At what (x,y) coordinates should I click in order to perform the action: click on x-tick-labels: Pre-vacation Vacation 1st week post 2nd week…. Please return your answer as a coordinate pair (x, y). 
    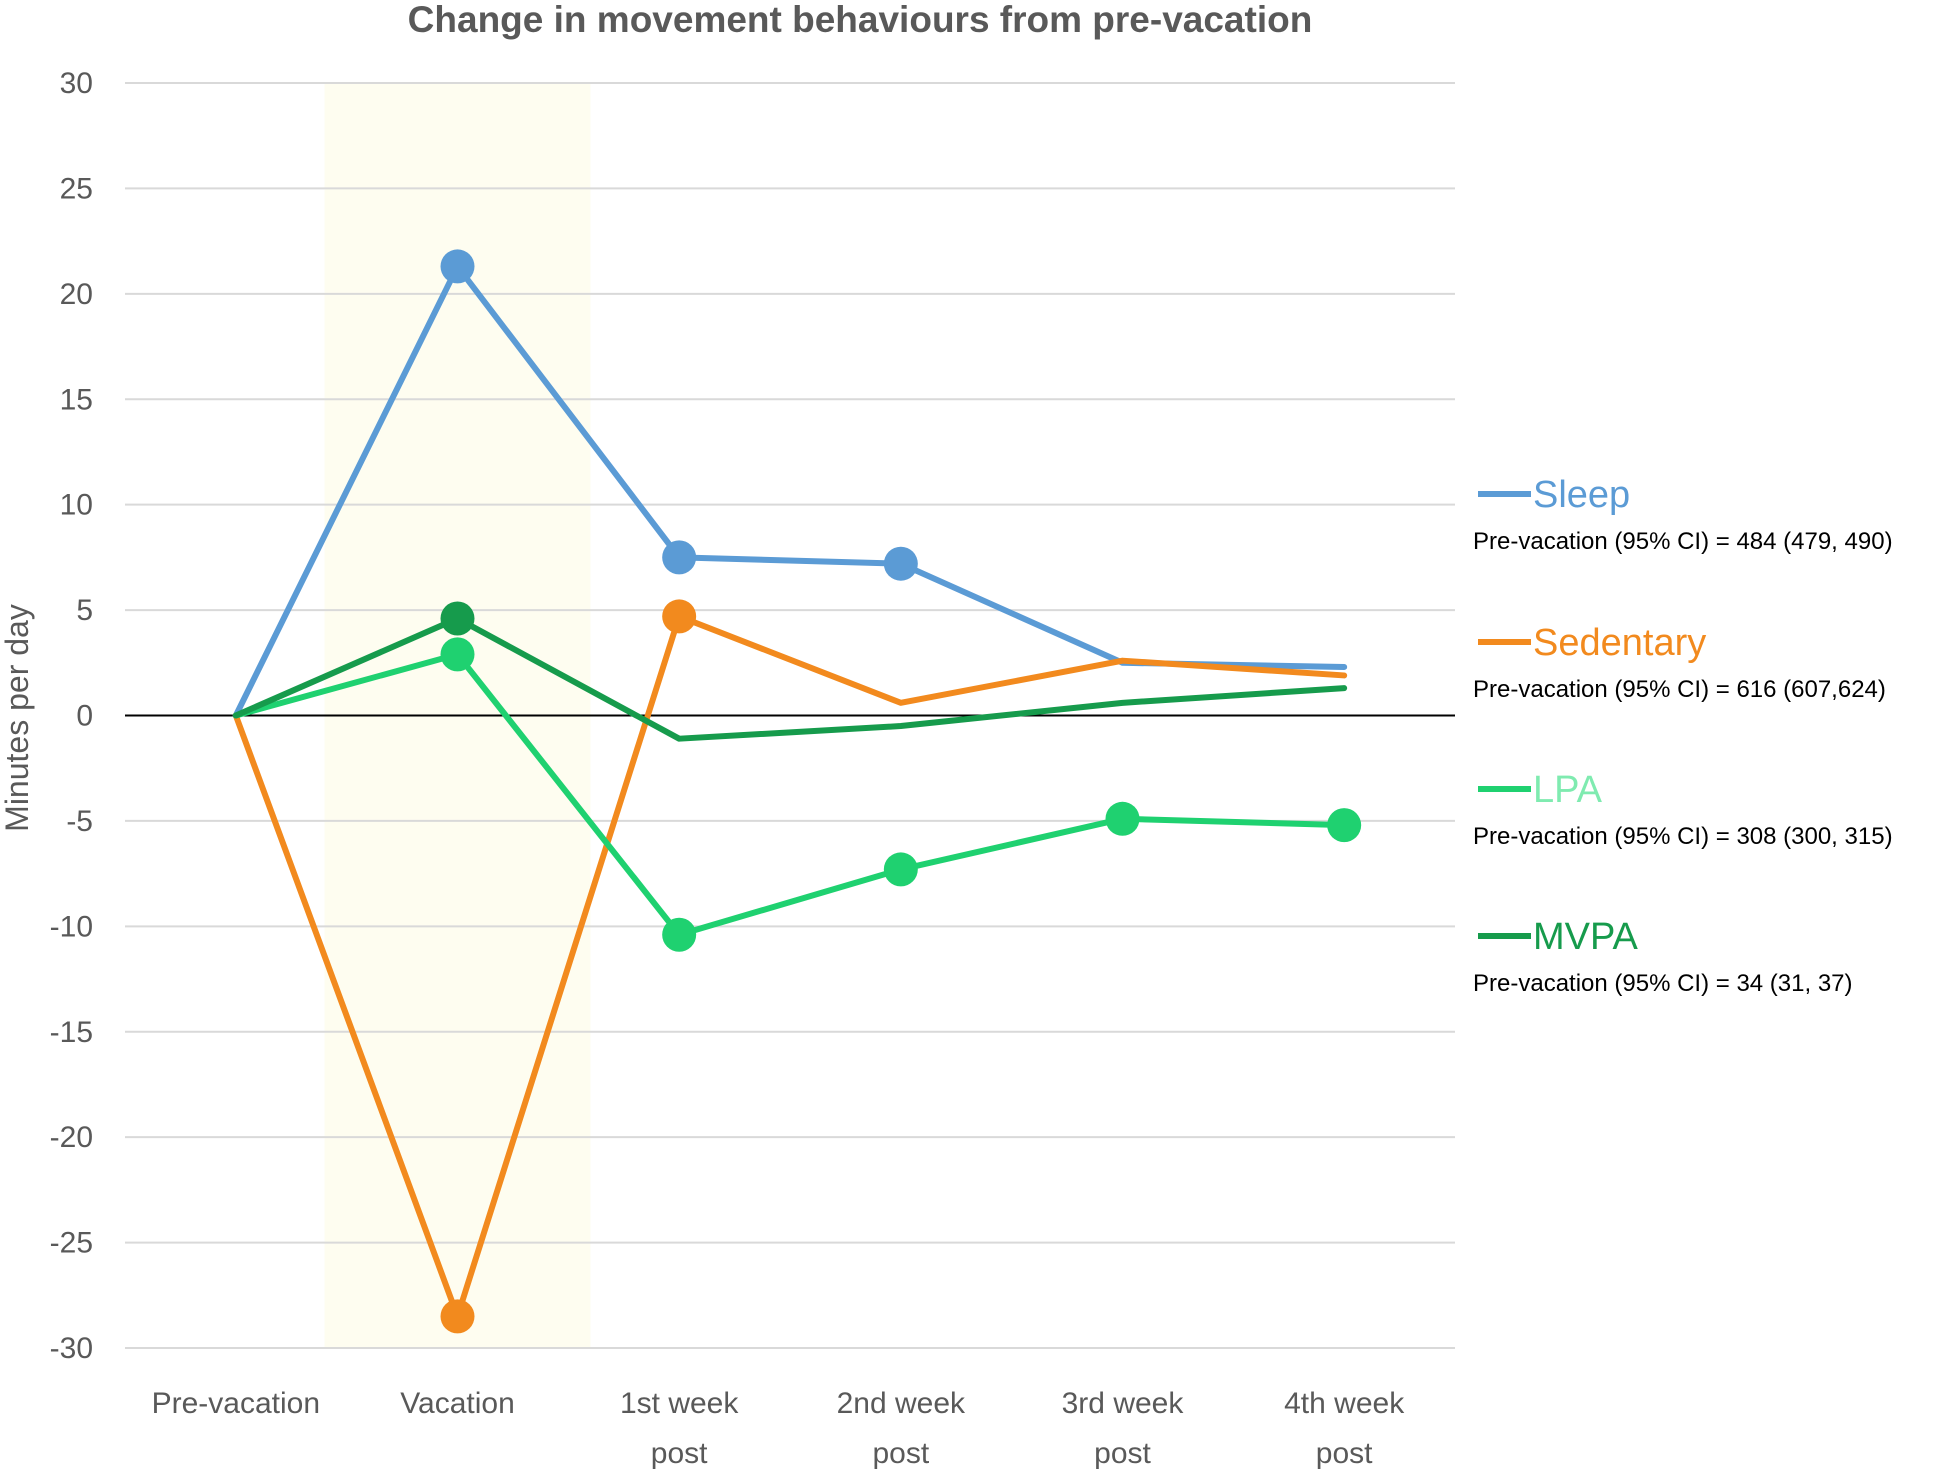
    Looking at the image, I should click on (779, 1428).